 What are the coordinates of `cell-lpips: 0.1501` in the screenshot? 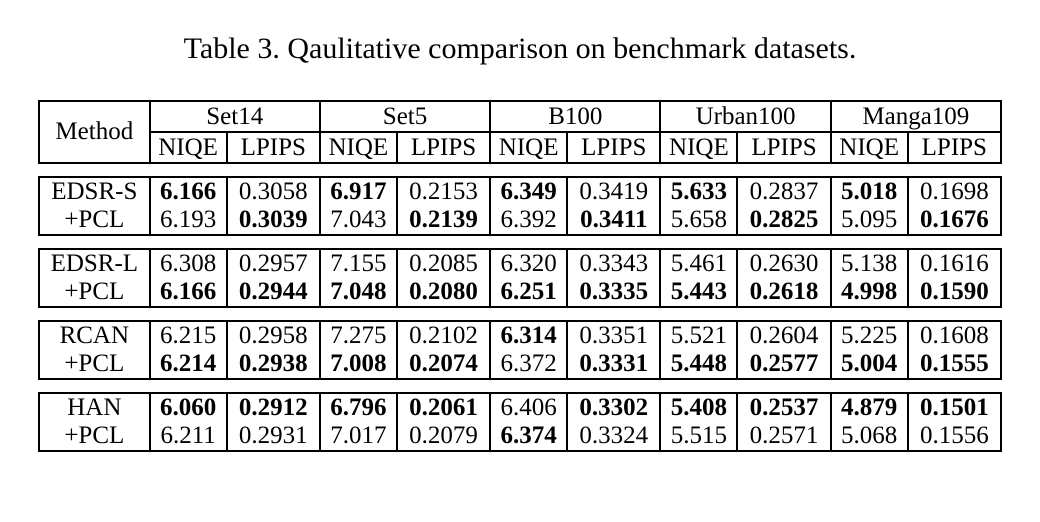 It's located at (954, 407).